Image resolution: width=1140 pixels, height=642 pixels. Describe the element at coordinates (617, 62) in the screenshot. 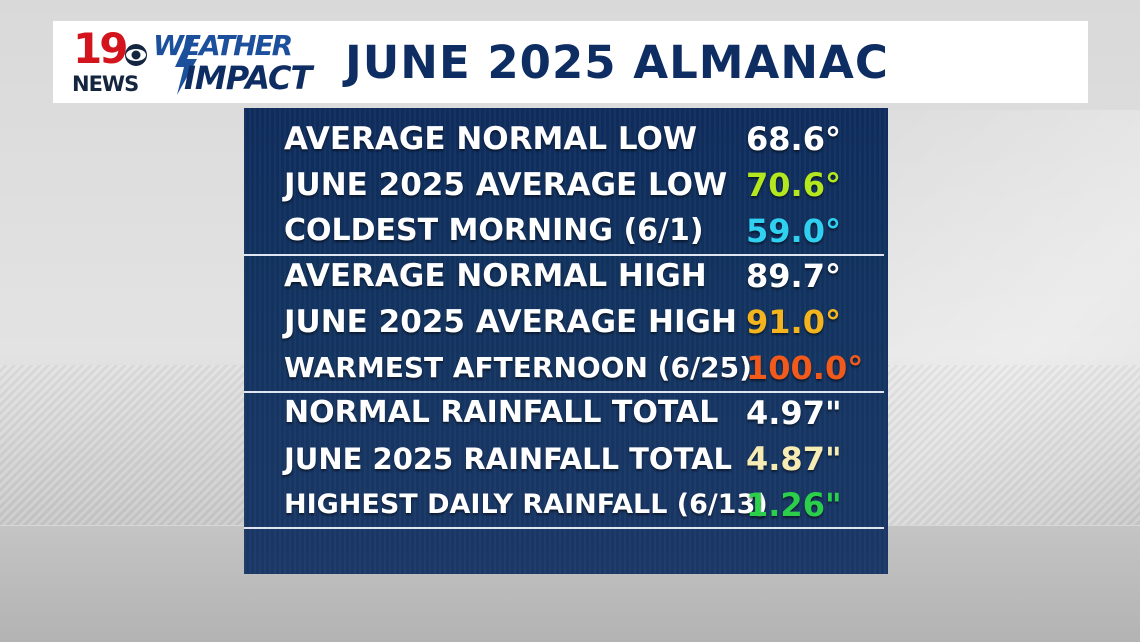

I see `page-title: JUNE 2025 ALMANAC` at that location.